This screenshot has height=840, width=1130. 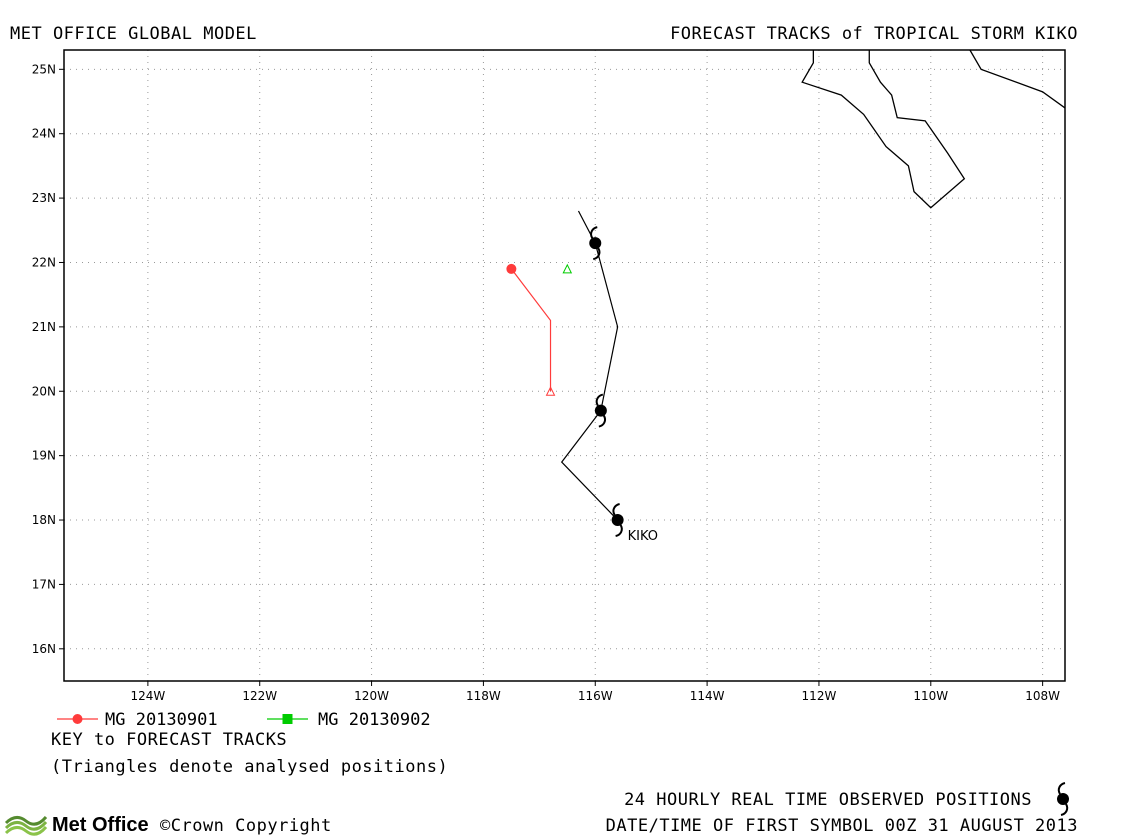 I want to click on lon-tick-label: 124W, so click(x=147, y=696).